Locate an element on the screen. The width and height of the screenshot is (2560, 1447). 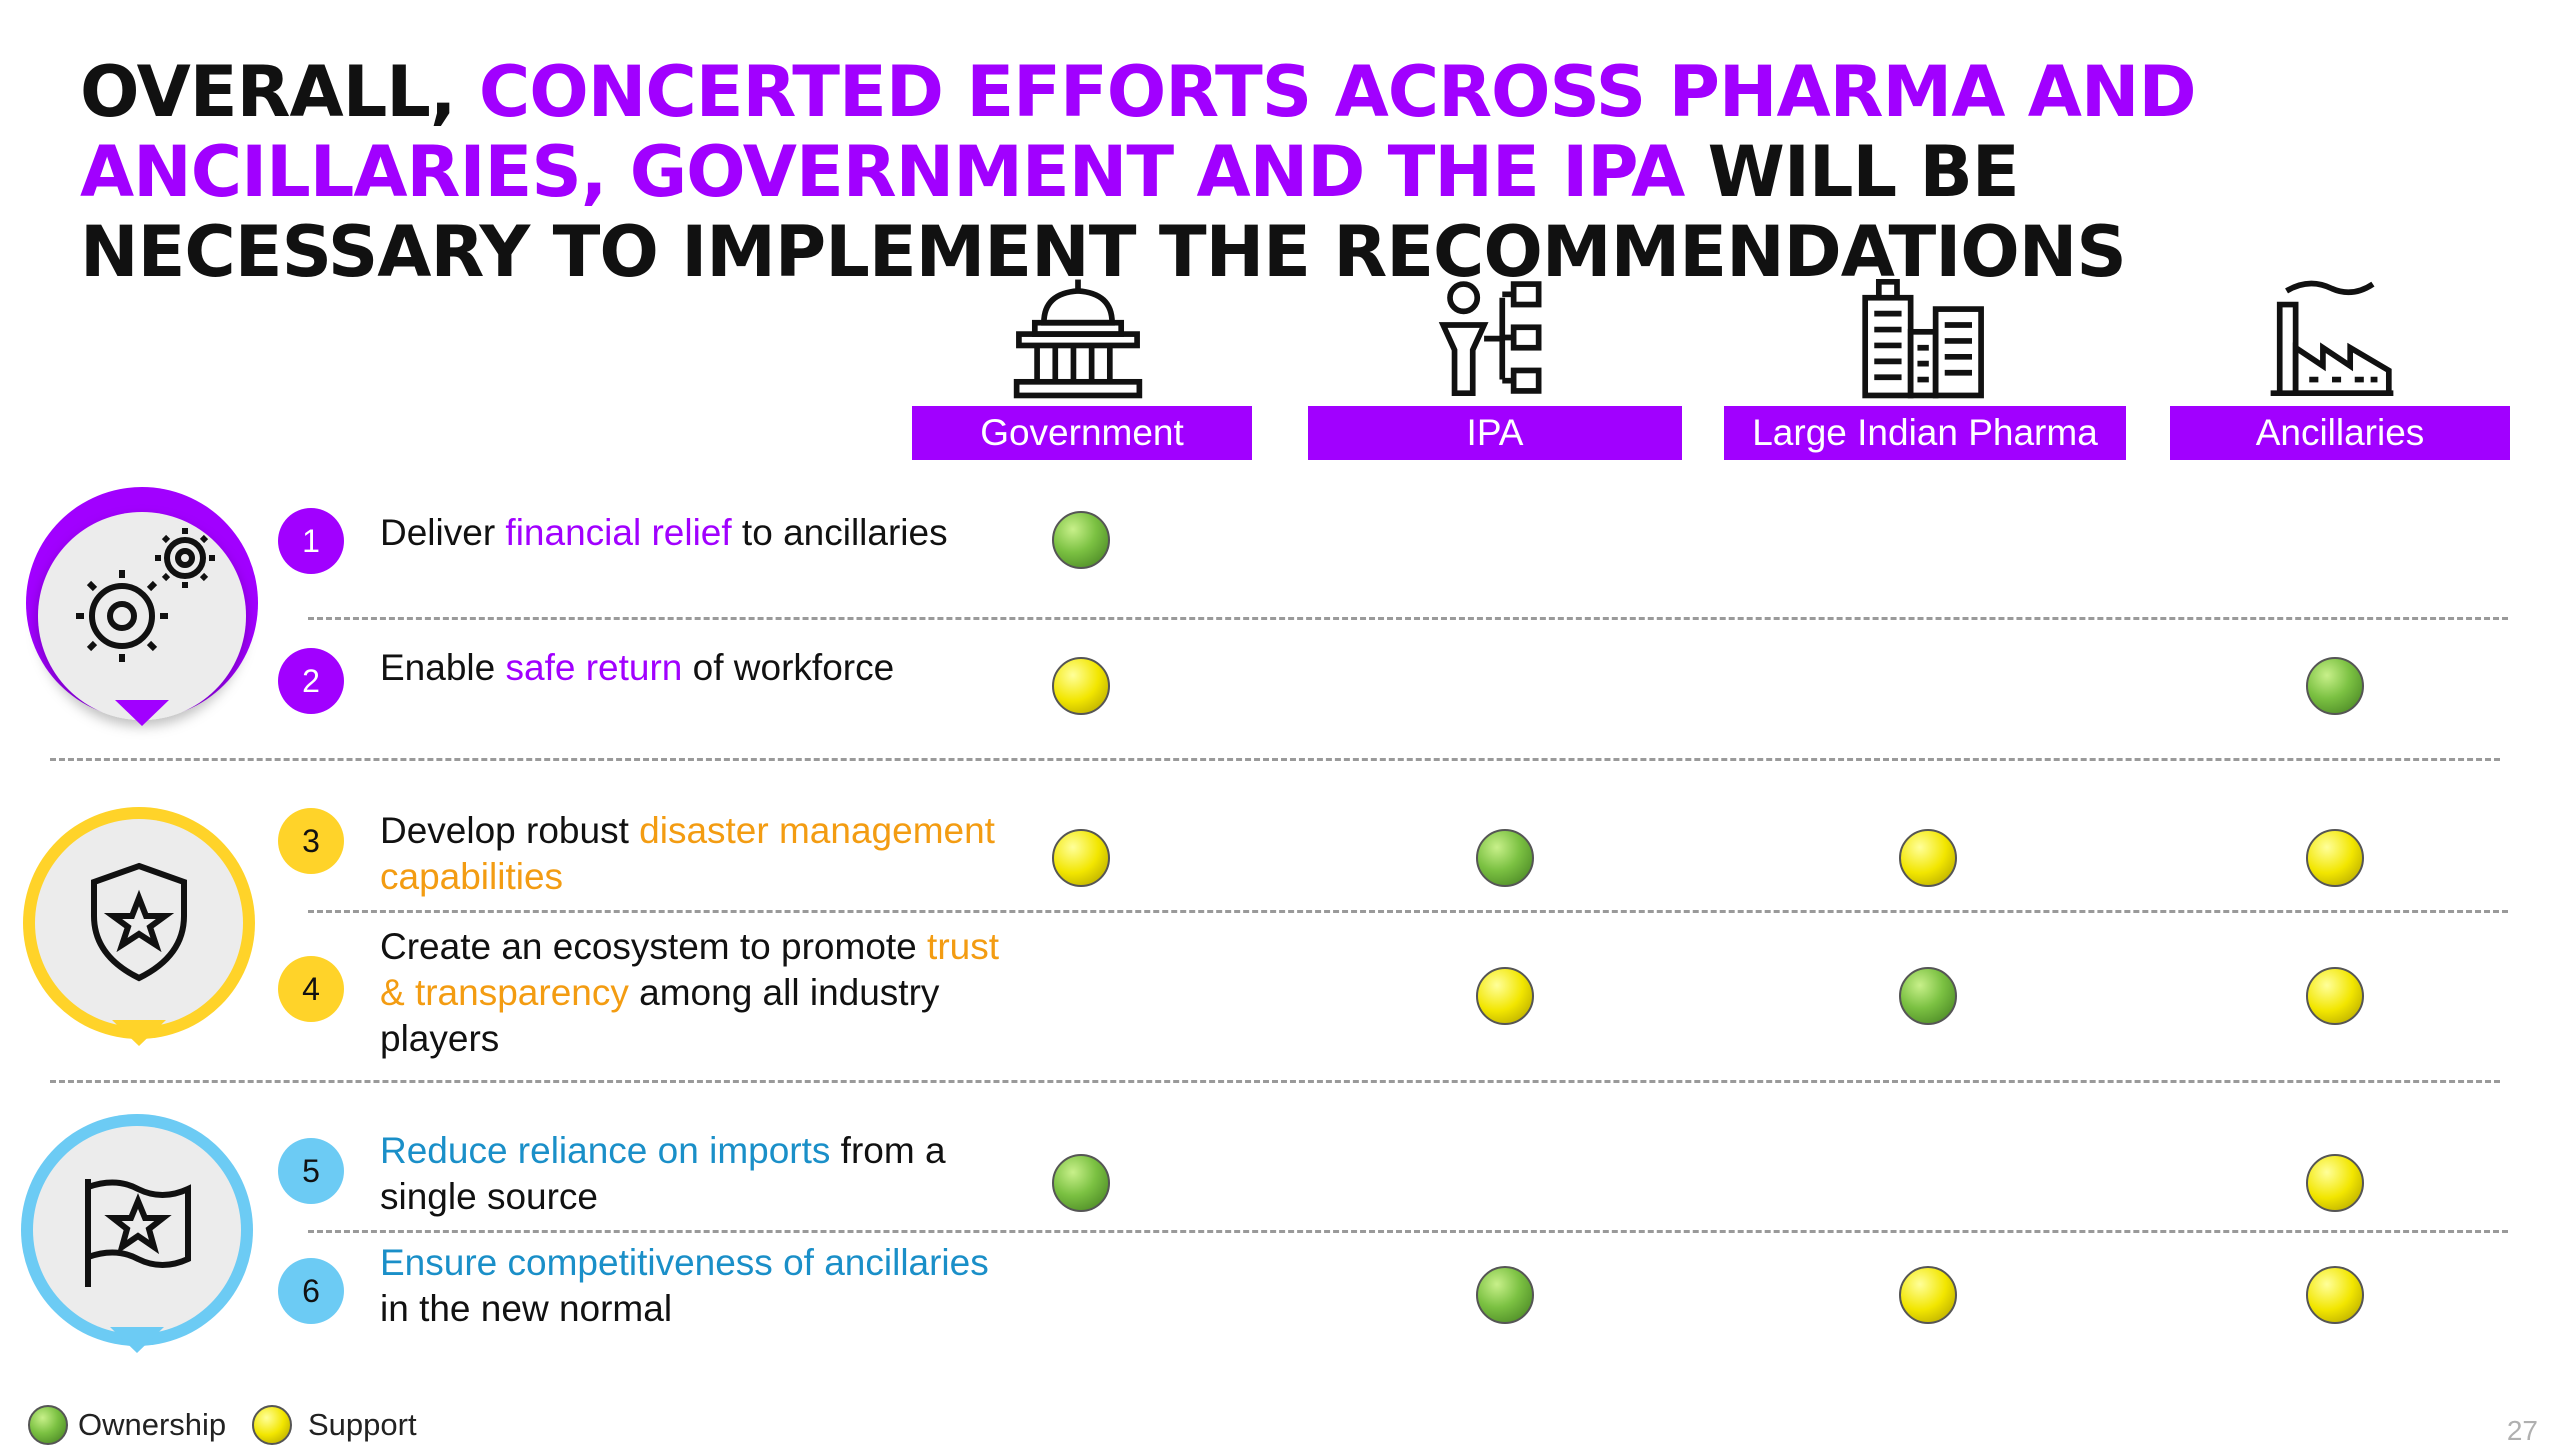
recommendation-number-1: 1 is located at coordinates (311, 541).